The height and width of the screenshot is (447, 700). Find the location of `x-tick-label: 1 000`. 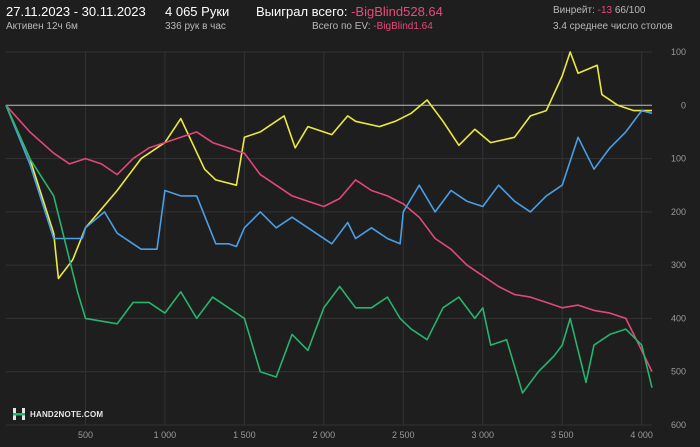

x-tick-label: 1 000 is located at coordinates (165, 435).